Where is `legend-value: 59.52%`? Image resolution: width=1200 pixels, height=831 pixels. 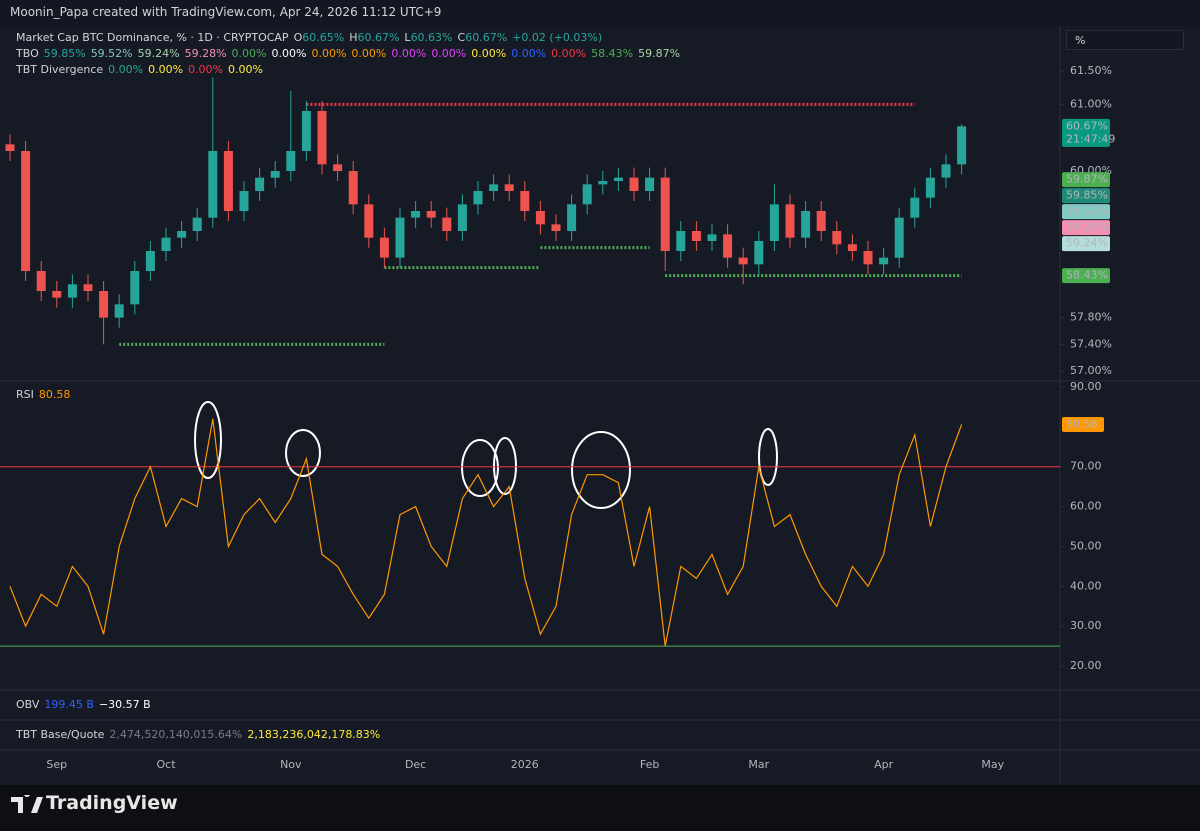
legend-value: 59.52% is located at coordinates (111, 53).